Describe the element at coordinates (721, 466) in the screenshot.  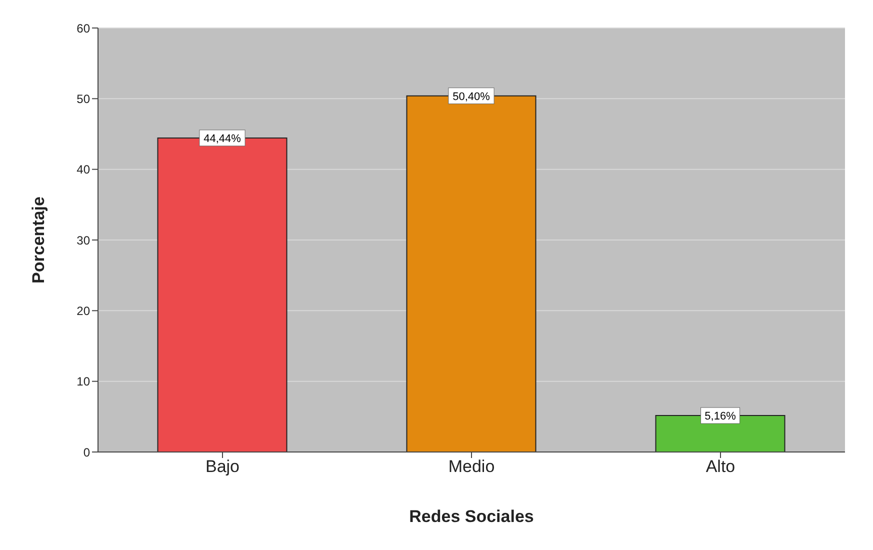
I see `x-tick-label: Alto` at that location.